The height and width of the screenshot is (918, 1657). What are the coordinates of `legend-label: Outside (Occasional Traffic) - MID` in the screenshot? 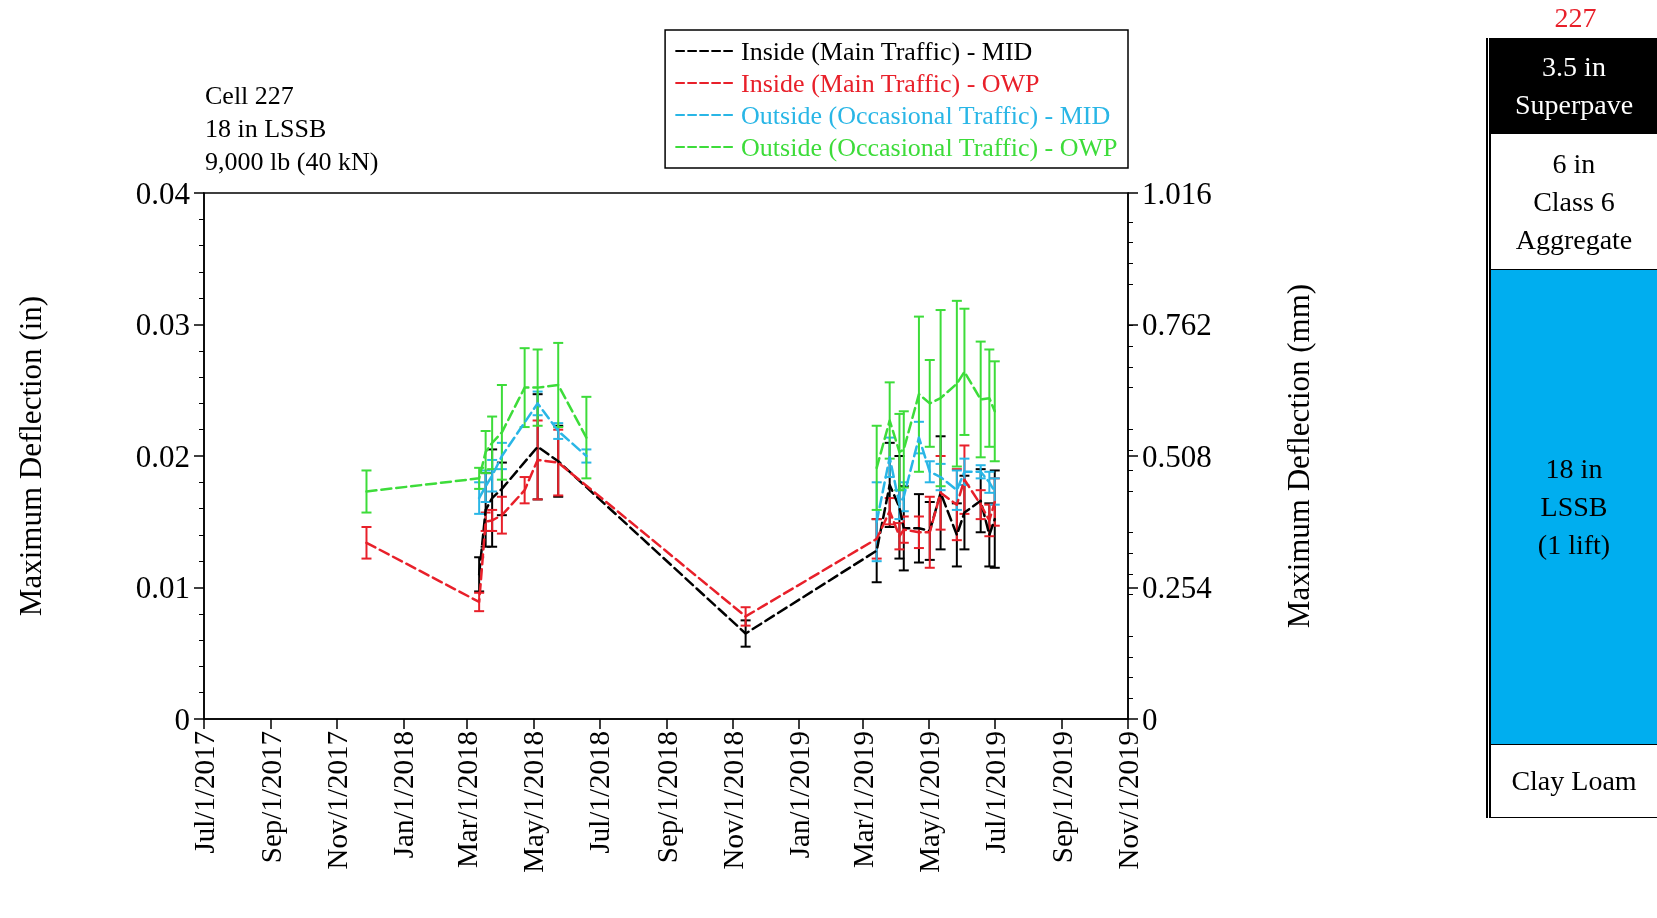 It's located at (926, 115).